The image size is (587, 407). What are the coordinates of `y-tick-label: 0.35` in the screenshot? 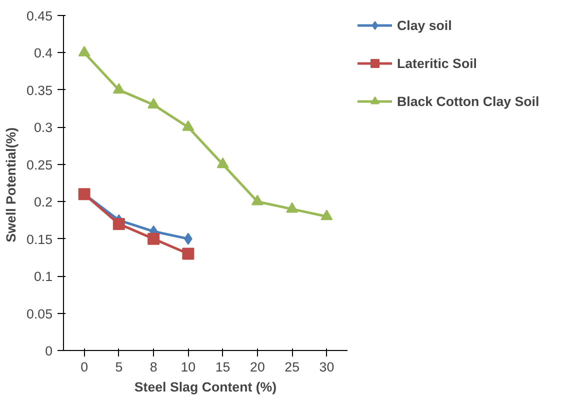 It's located at (39, 90).